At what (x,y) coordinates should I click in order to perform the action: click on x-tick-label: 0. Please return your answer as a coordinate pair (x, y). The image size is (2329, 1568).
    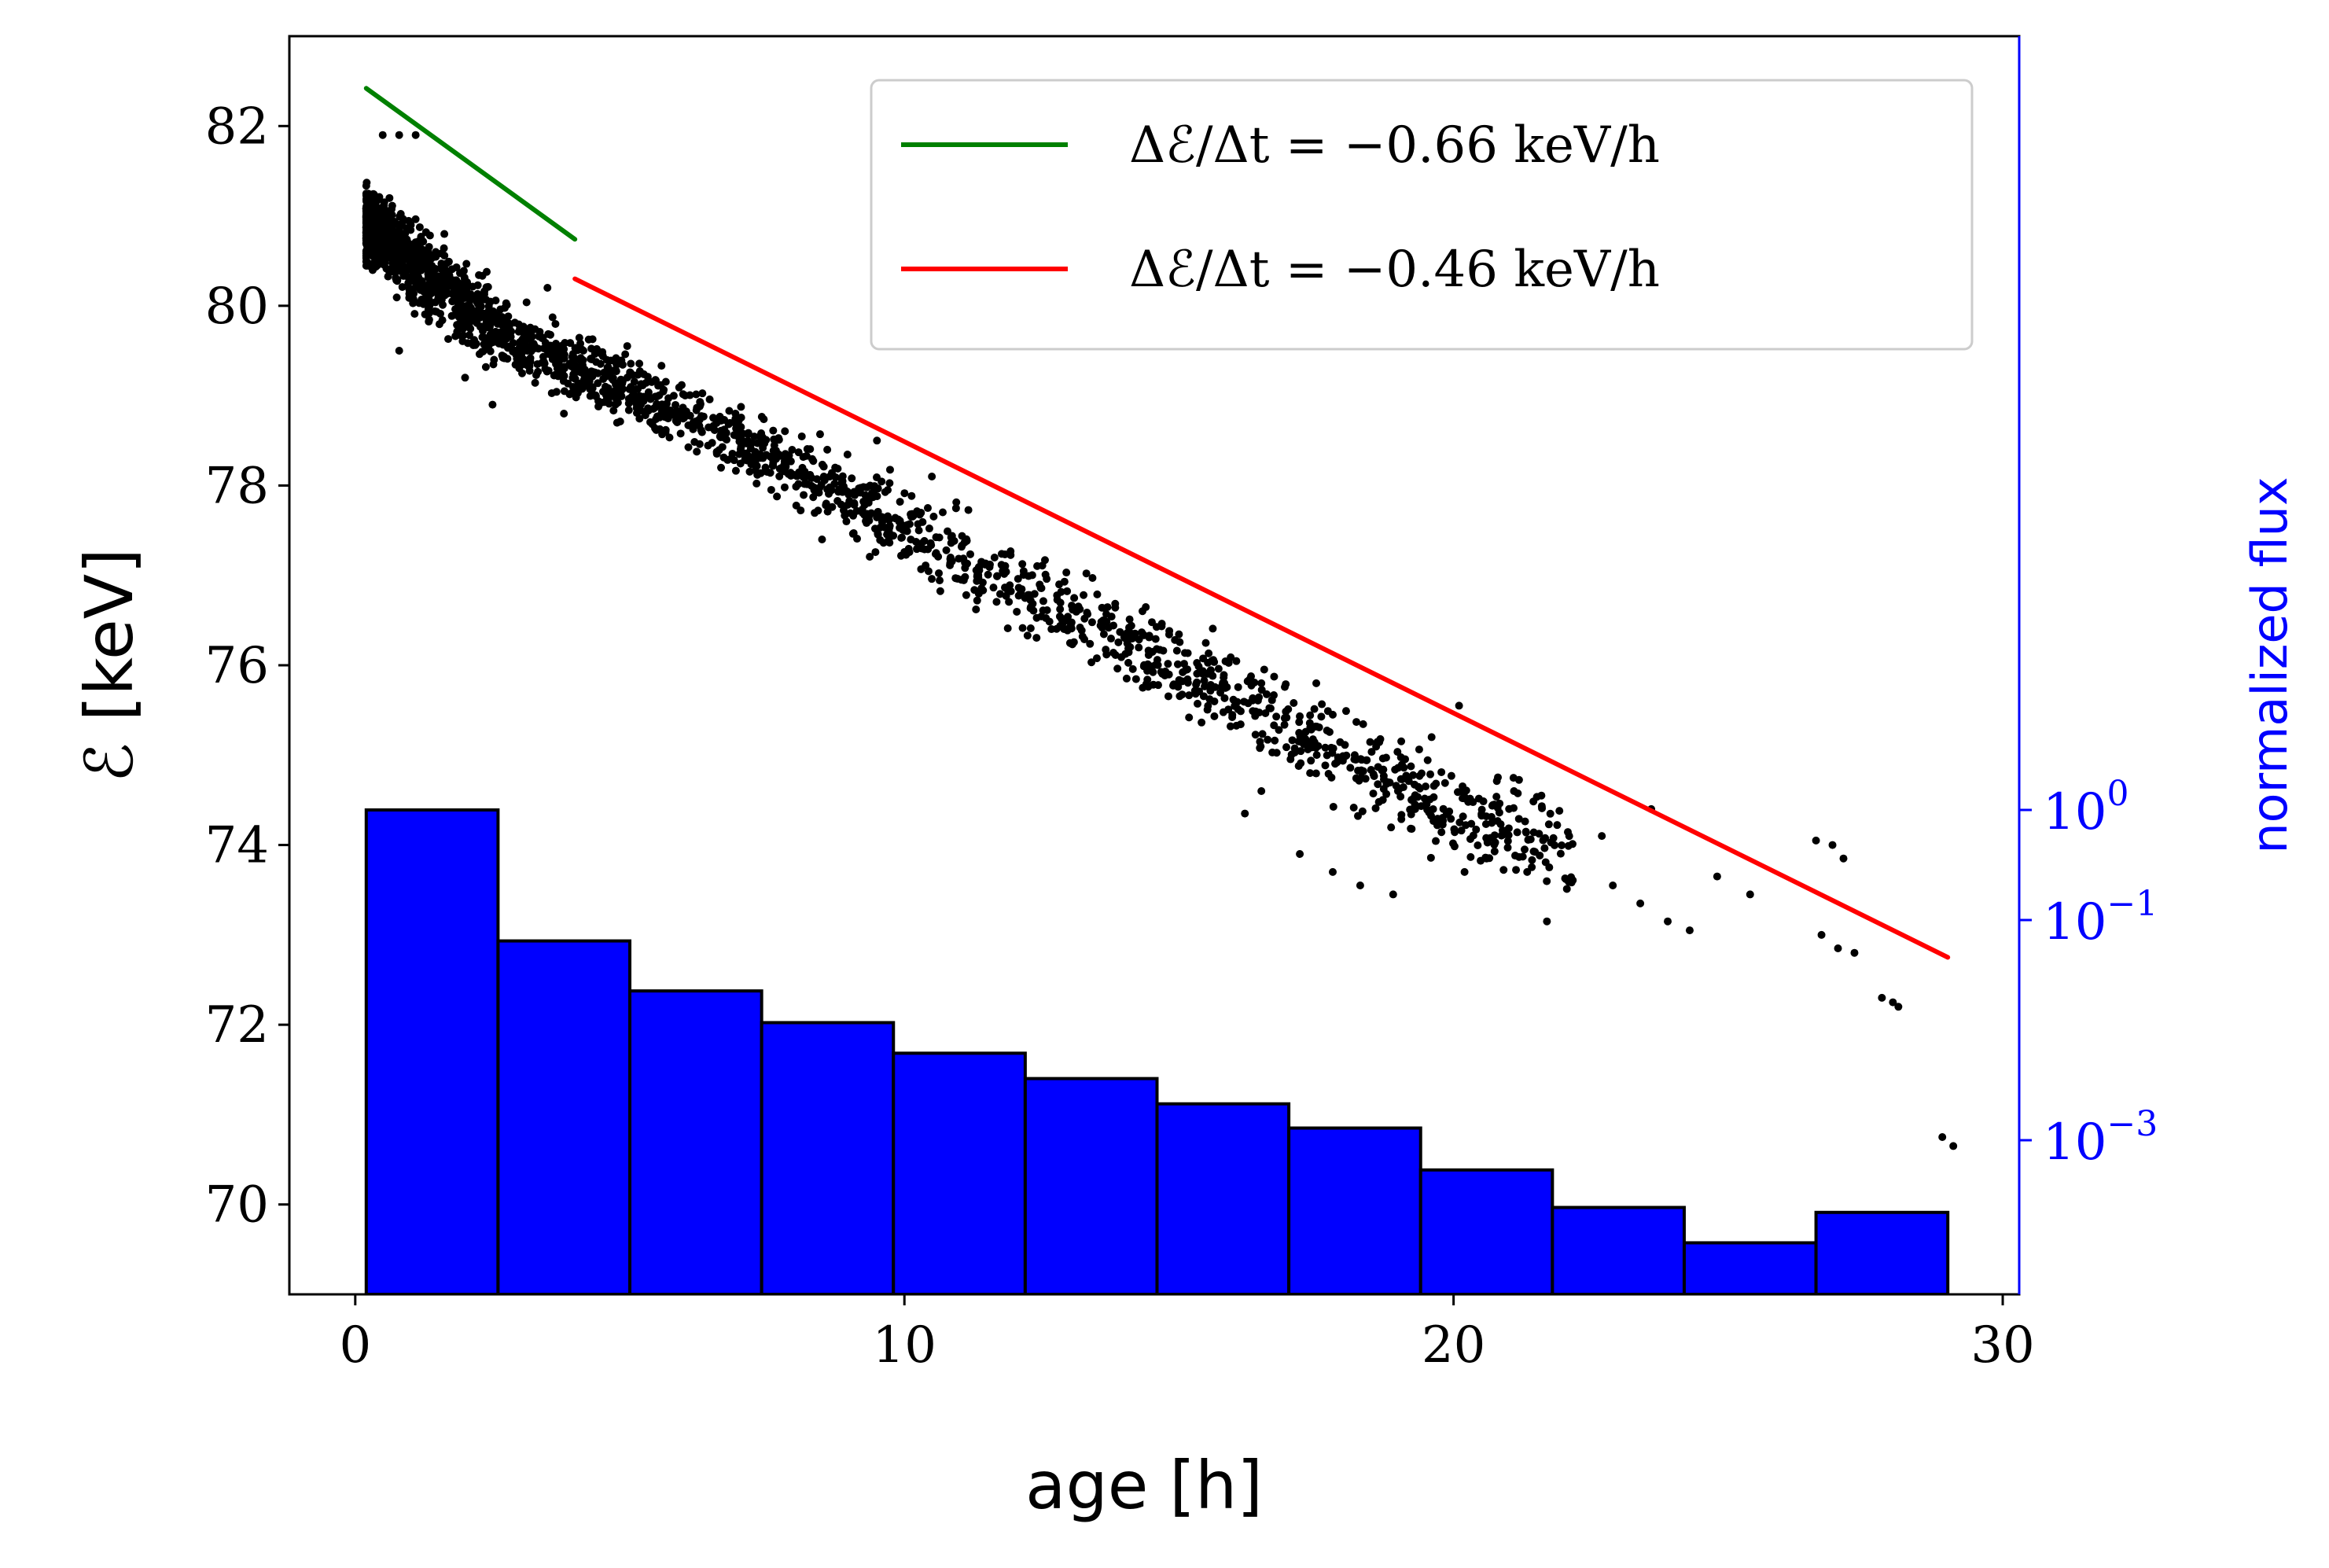
    Looking at the image, I should click on (355, 1345).